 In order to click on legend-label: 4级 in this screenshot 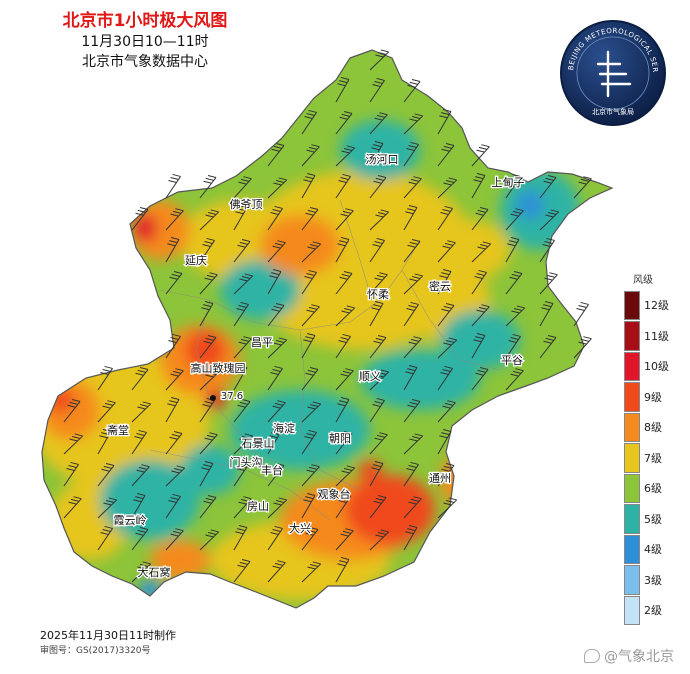, I will do `click(653, 550)`.